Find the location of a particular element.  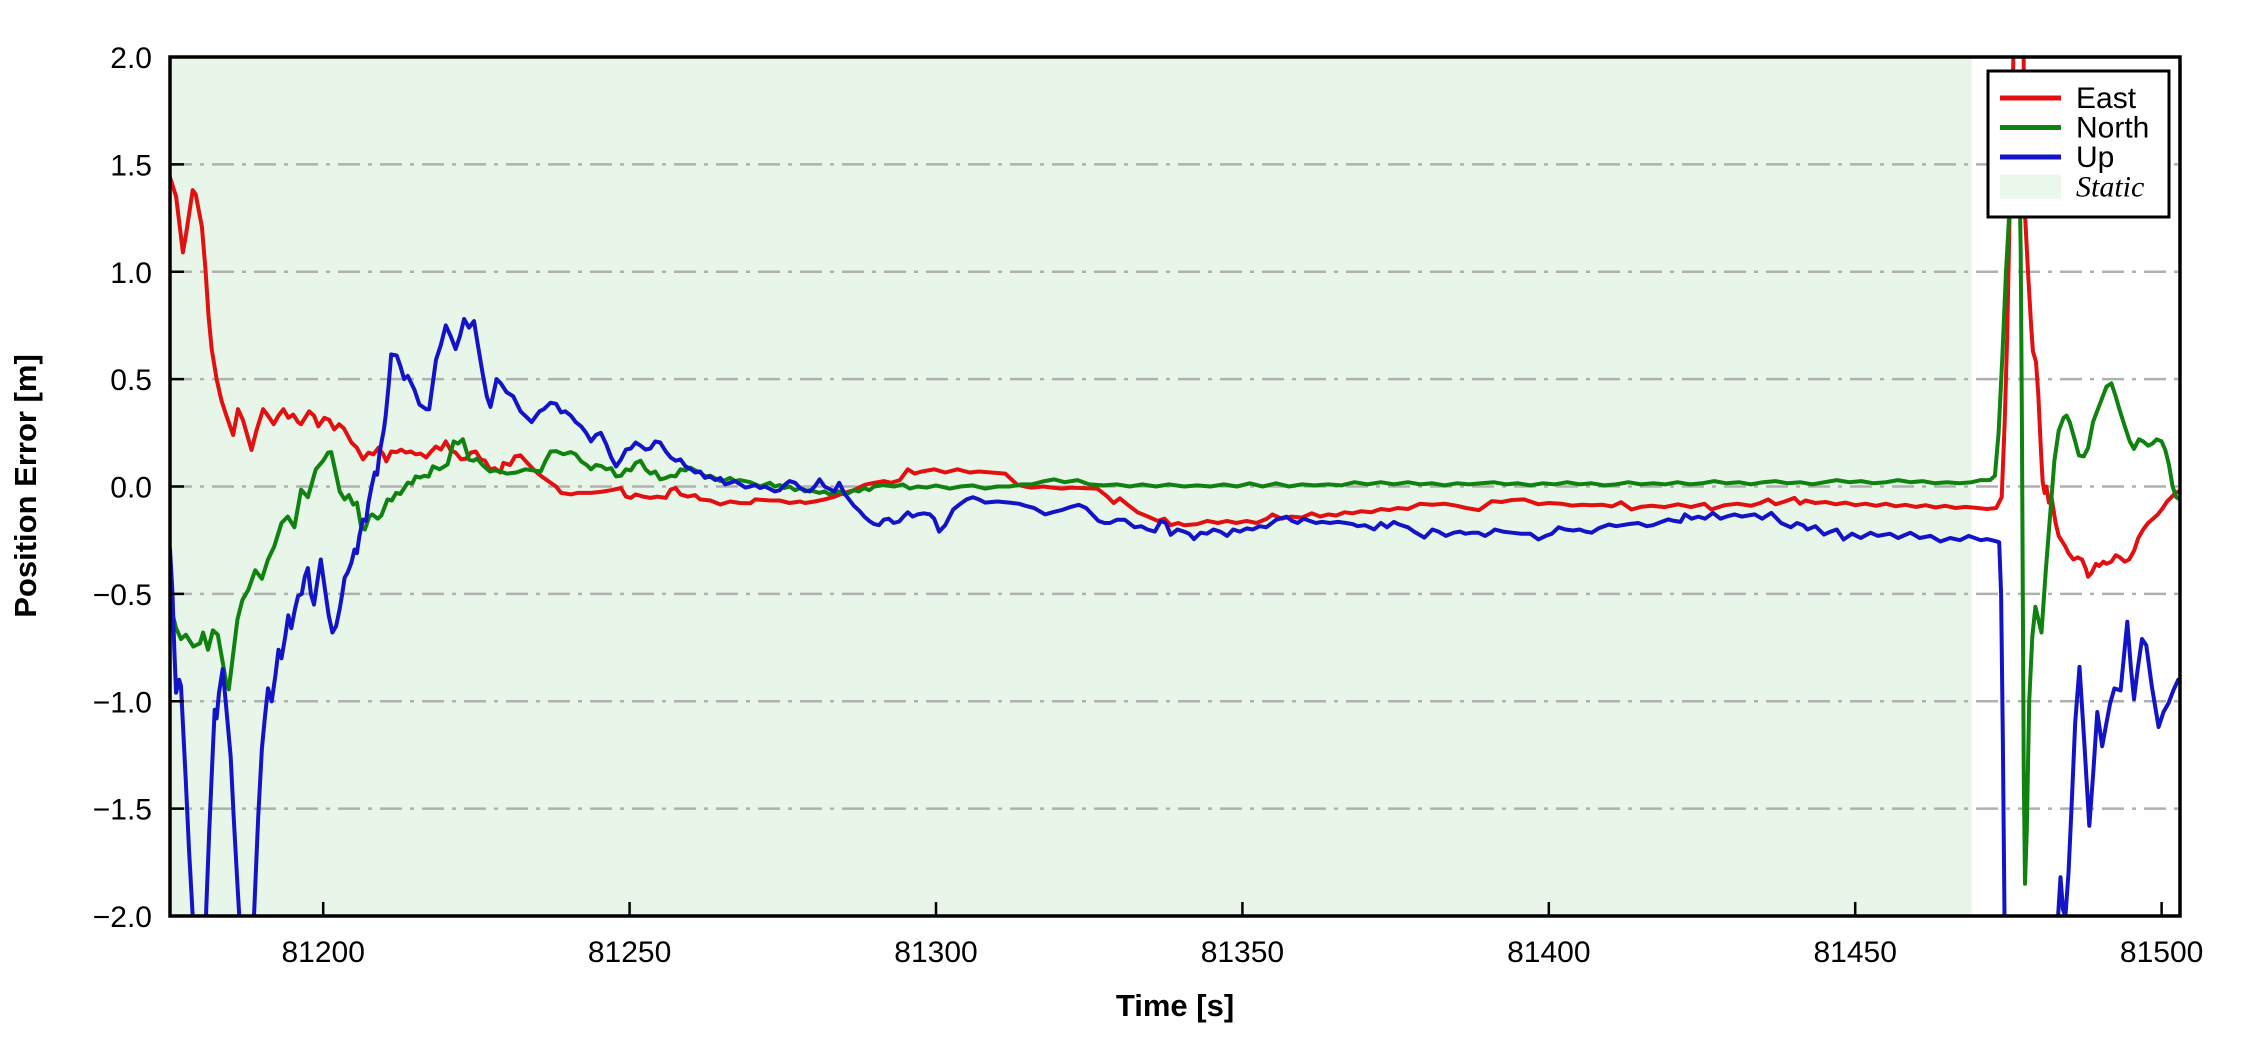

legend-label-up: Up is located at coordinates (2095, 157).